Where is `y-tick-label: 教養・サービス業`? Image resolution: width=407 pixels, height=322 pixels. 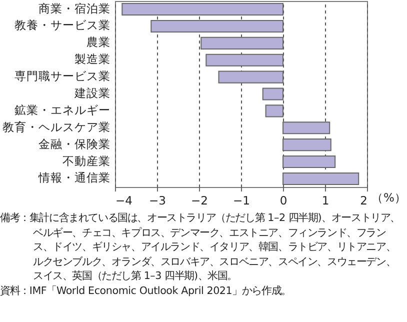 y-tick-label: 教養・サービス業 is located at coordinates (62, 25).